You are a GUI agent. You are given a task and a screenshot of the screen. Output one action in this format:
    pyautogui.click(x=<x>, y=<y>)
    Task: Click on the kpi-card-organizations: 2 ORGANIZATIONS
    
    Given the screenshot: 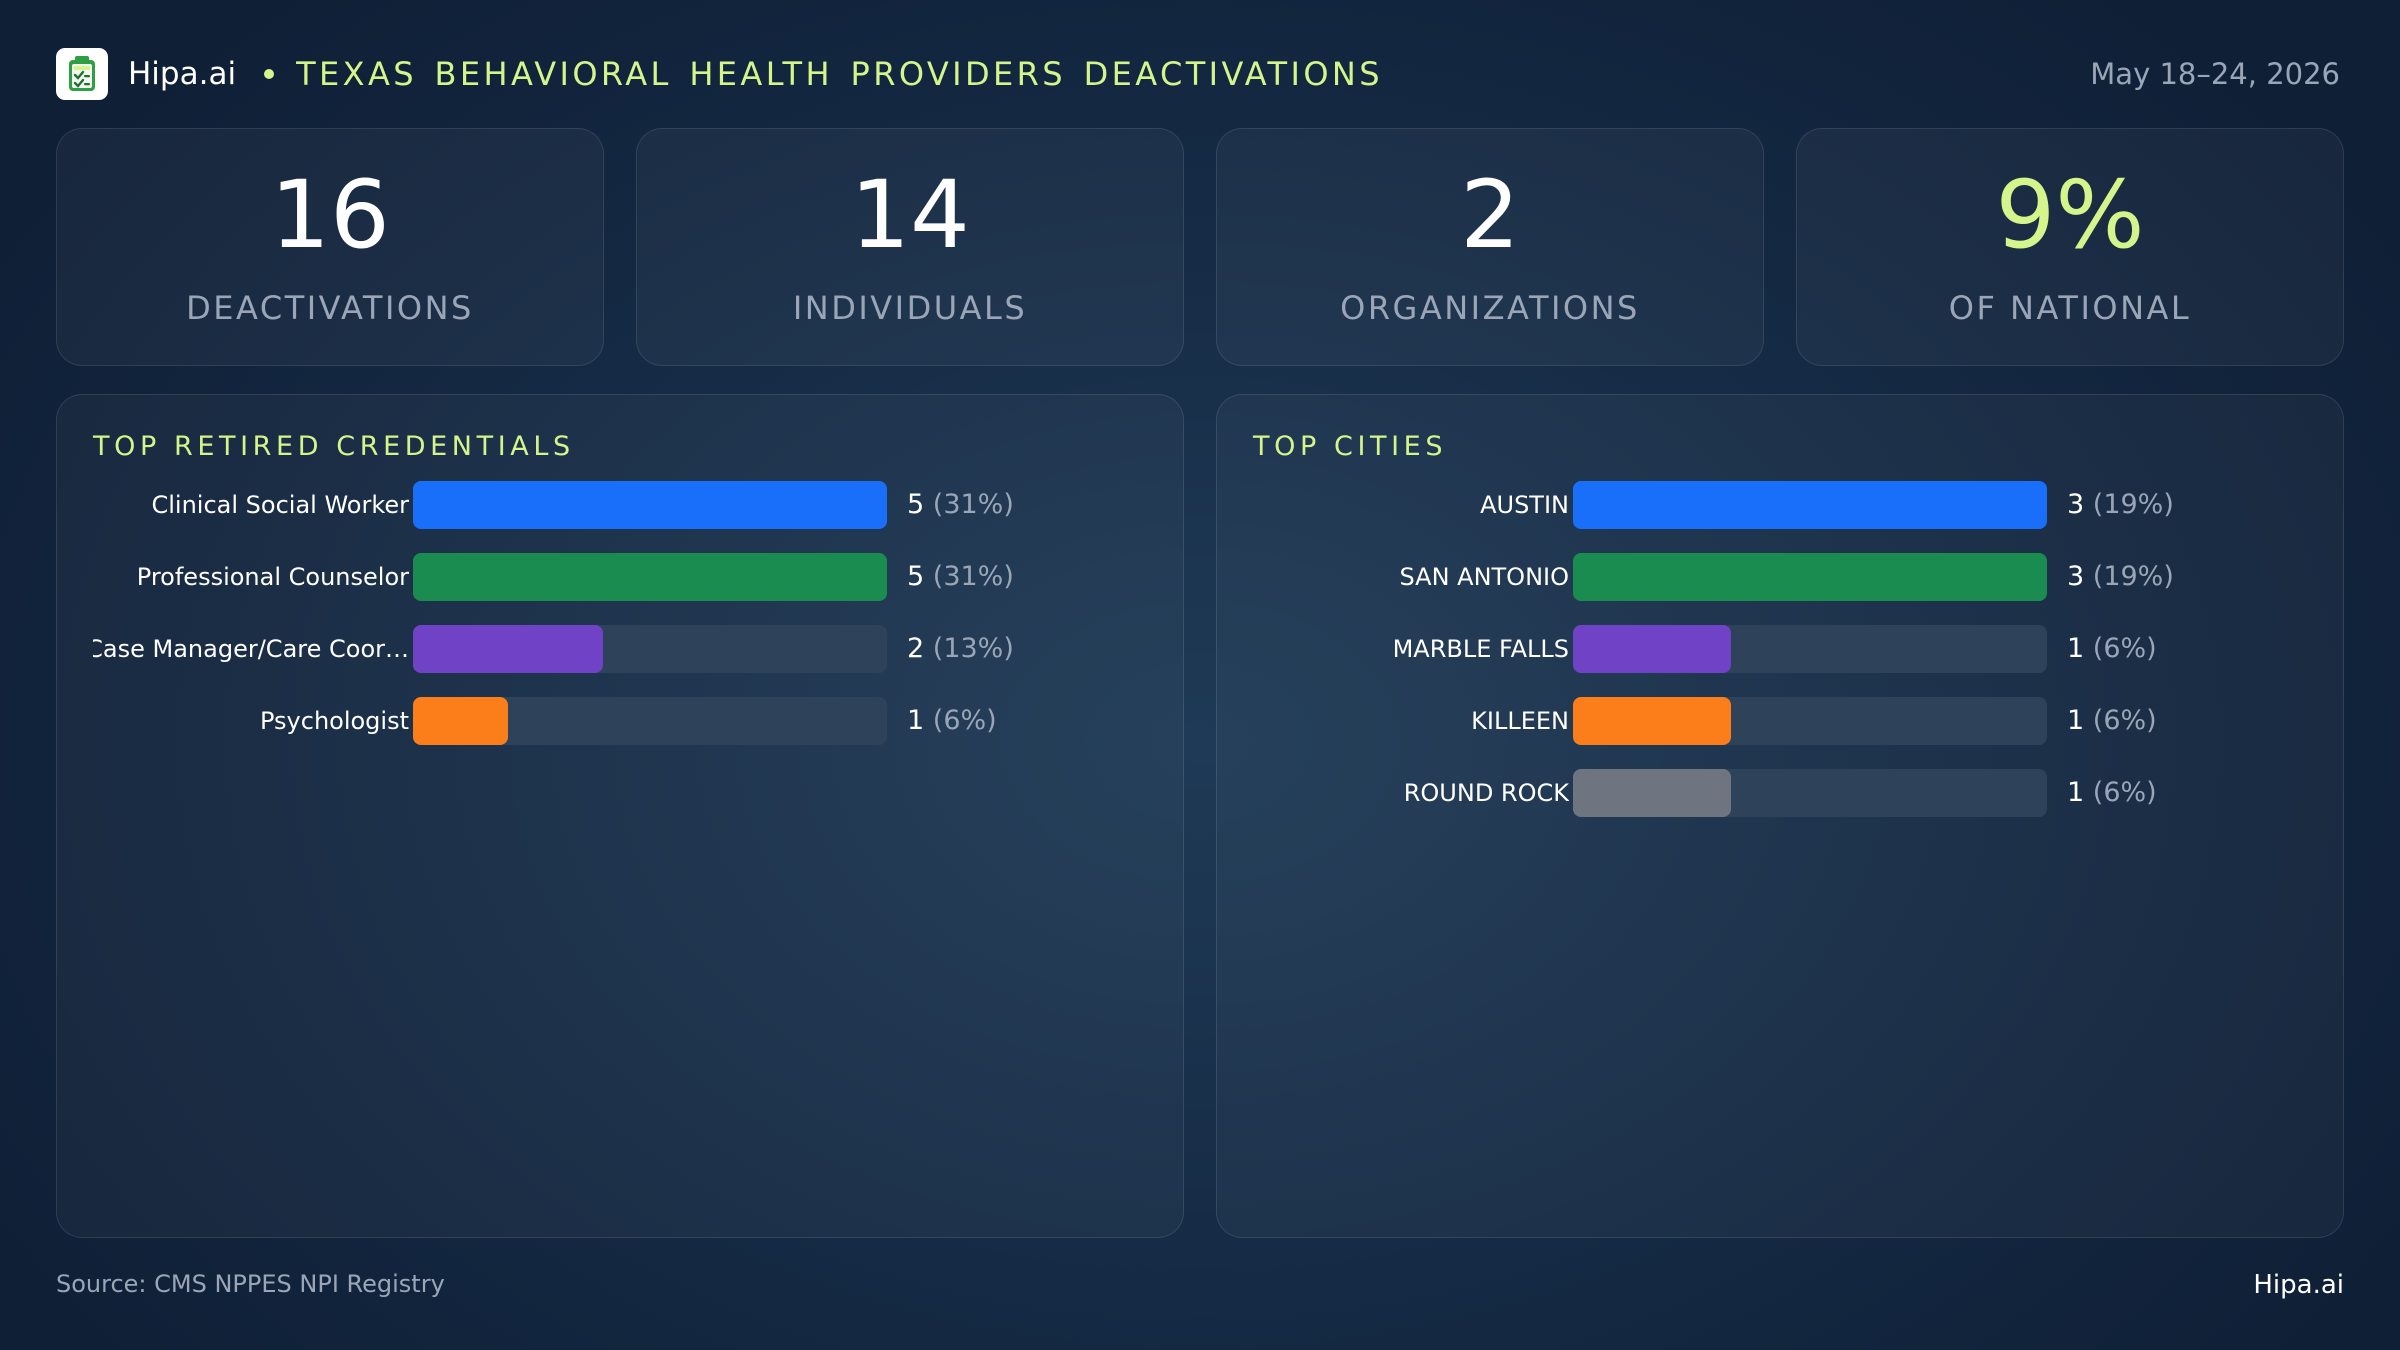 What is the action you would take?
    pyautogui.click(x=1490, y=247)
    